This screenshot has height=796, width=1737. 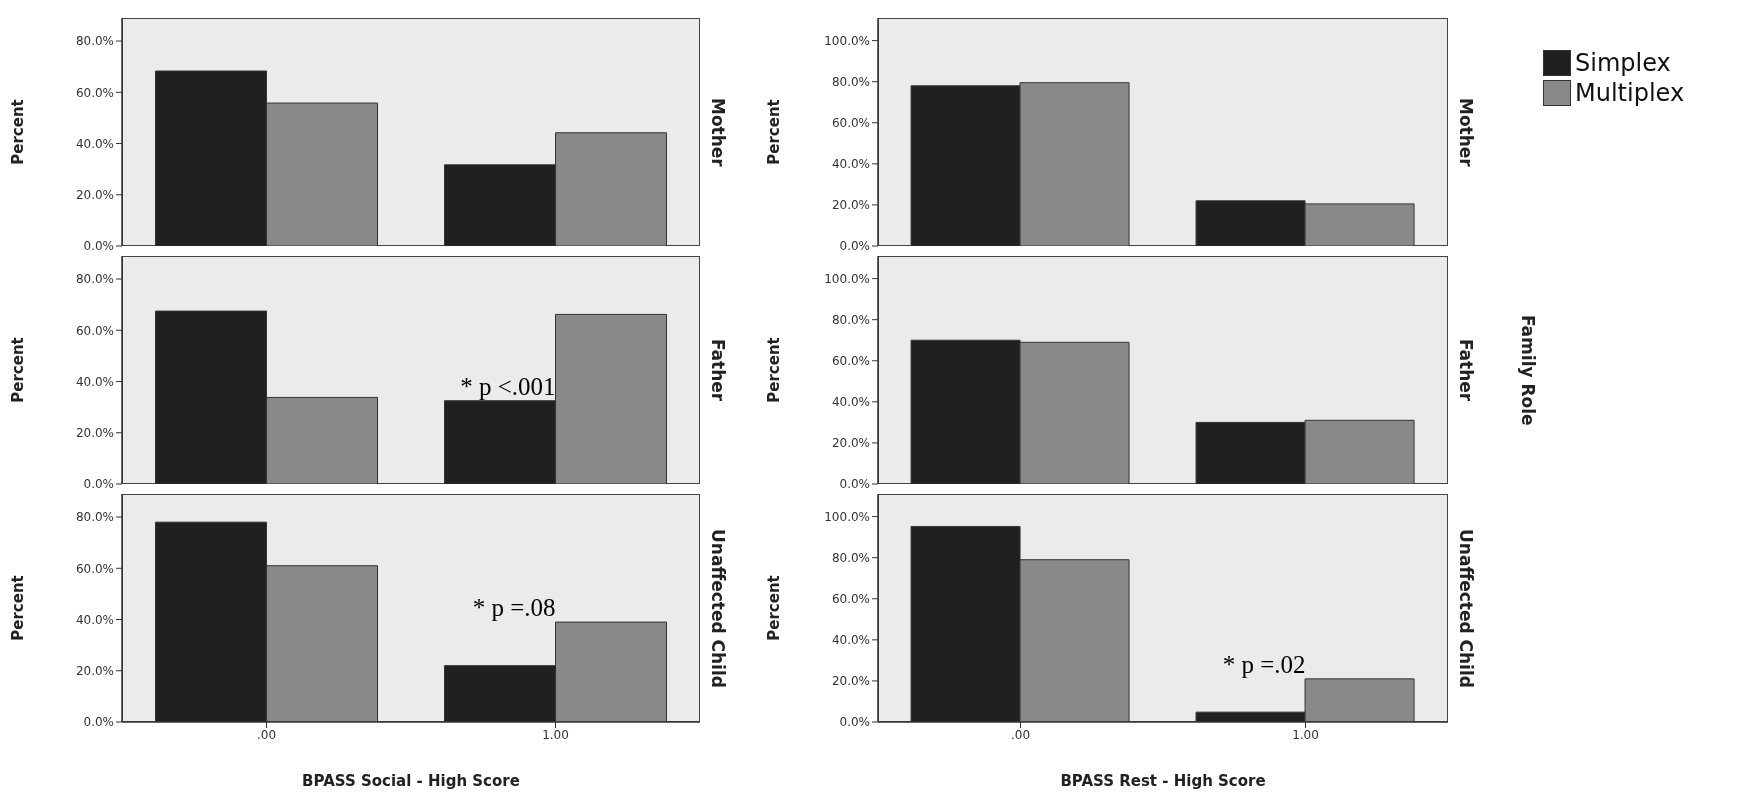 What do you see at coordinates (411, 781) in the screenshot?
I see `x-axis-title: BPASS Social - High Score` at bounding box center [411, 781].